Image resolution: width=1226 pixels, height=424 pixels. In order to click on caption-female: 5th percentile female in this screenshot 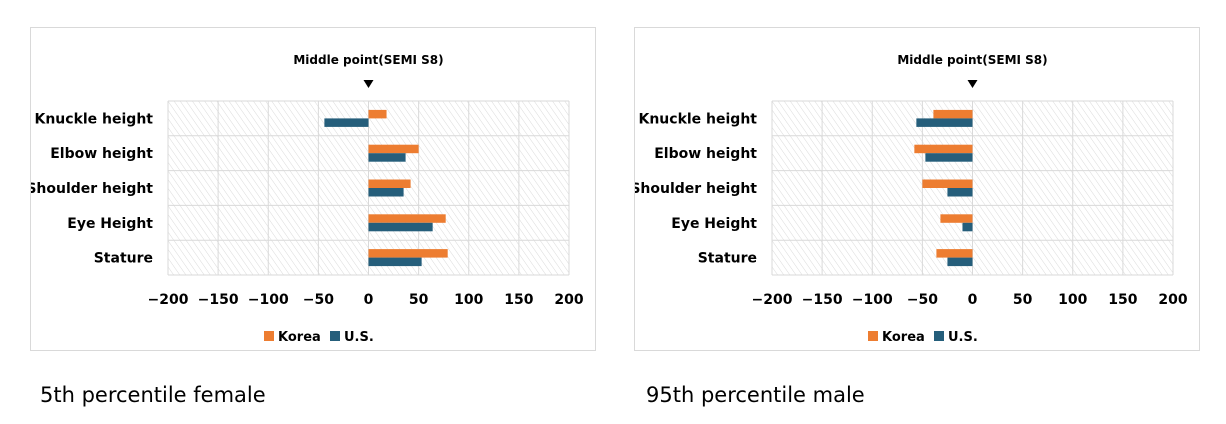, I will do `click(153, 395)`.